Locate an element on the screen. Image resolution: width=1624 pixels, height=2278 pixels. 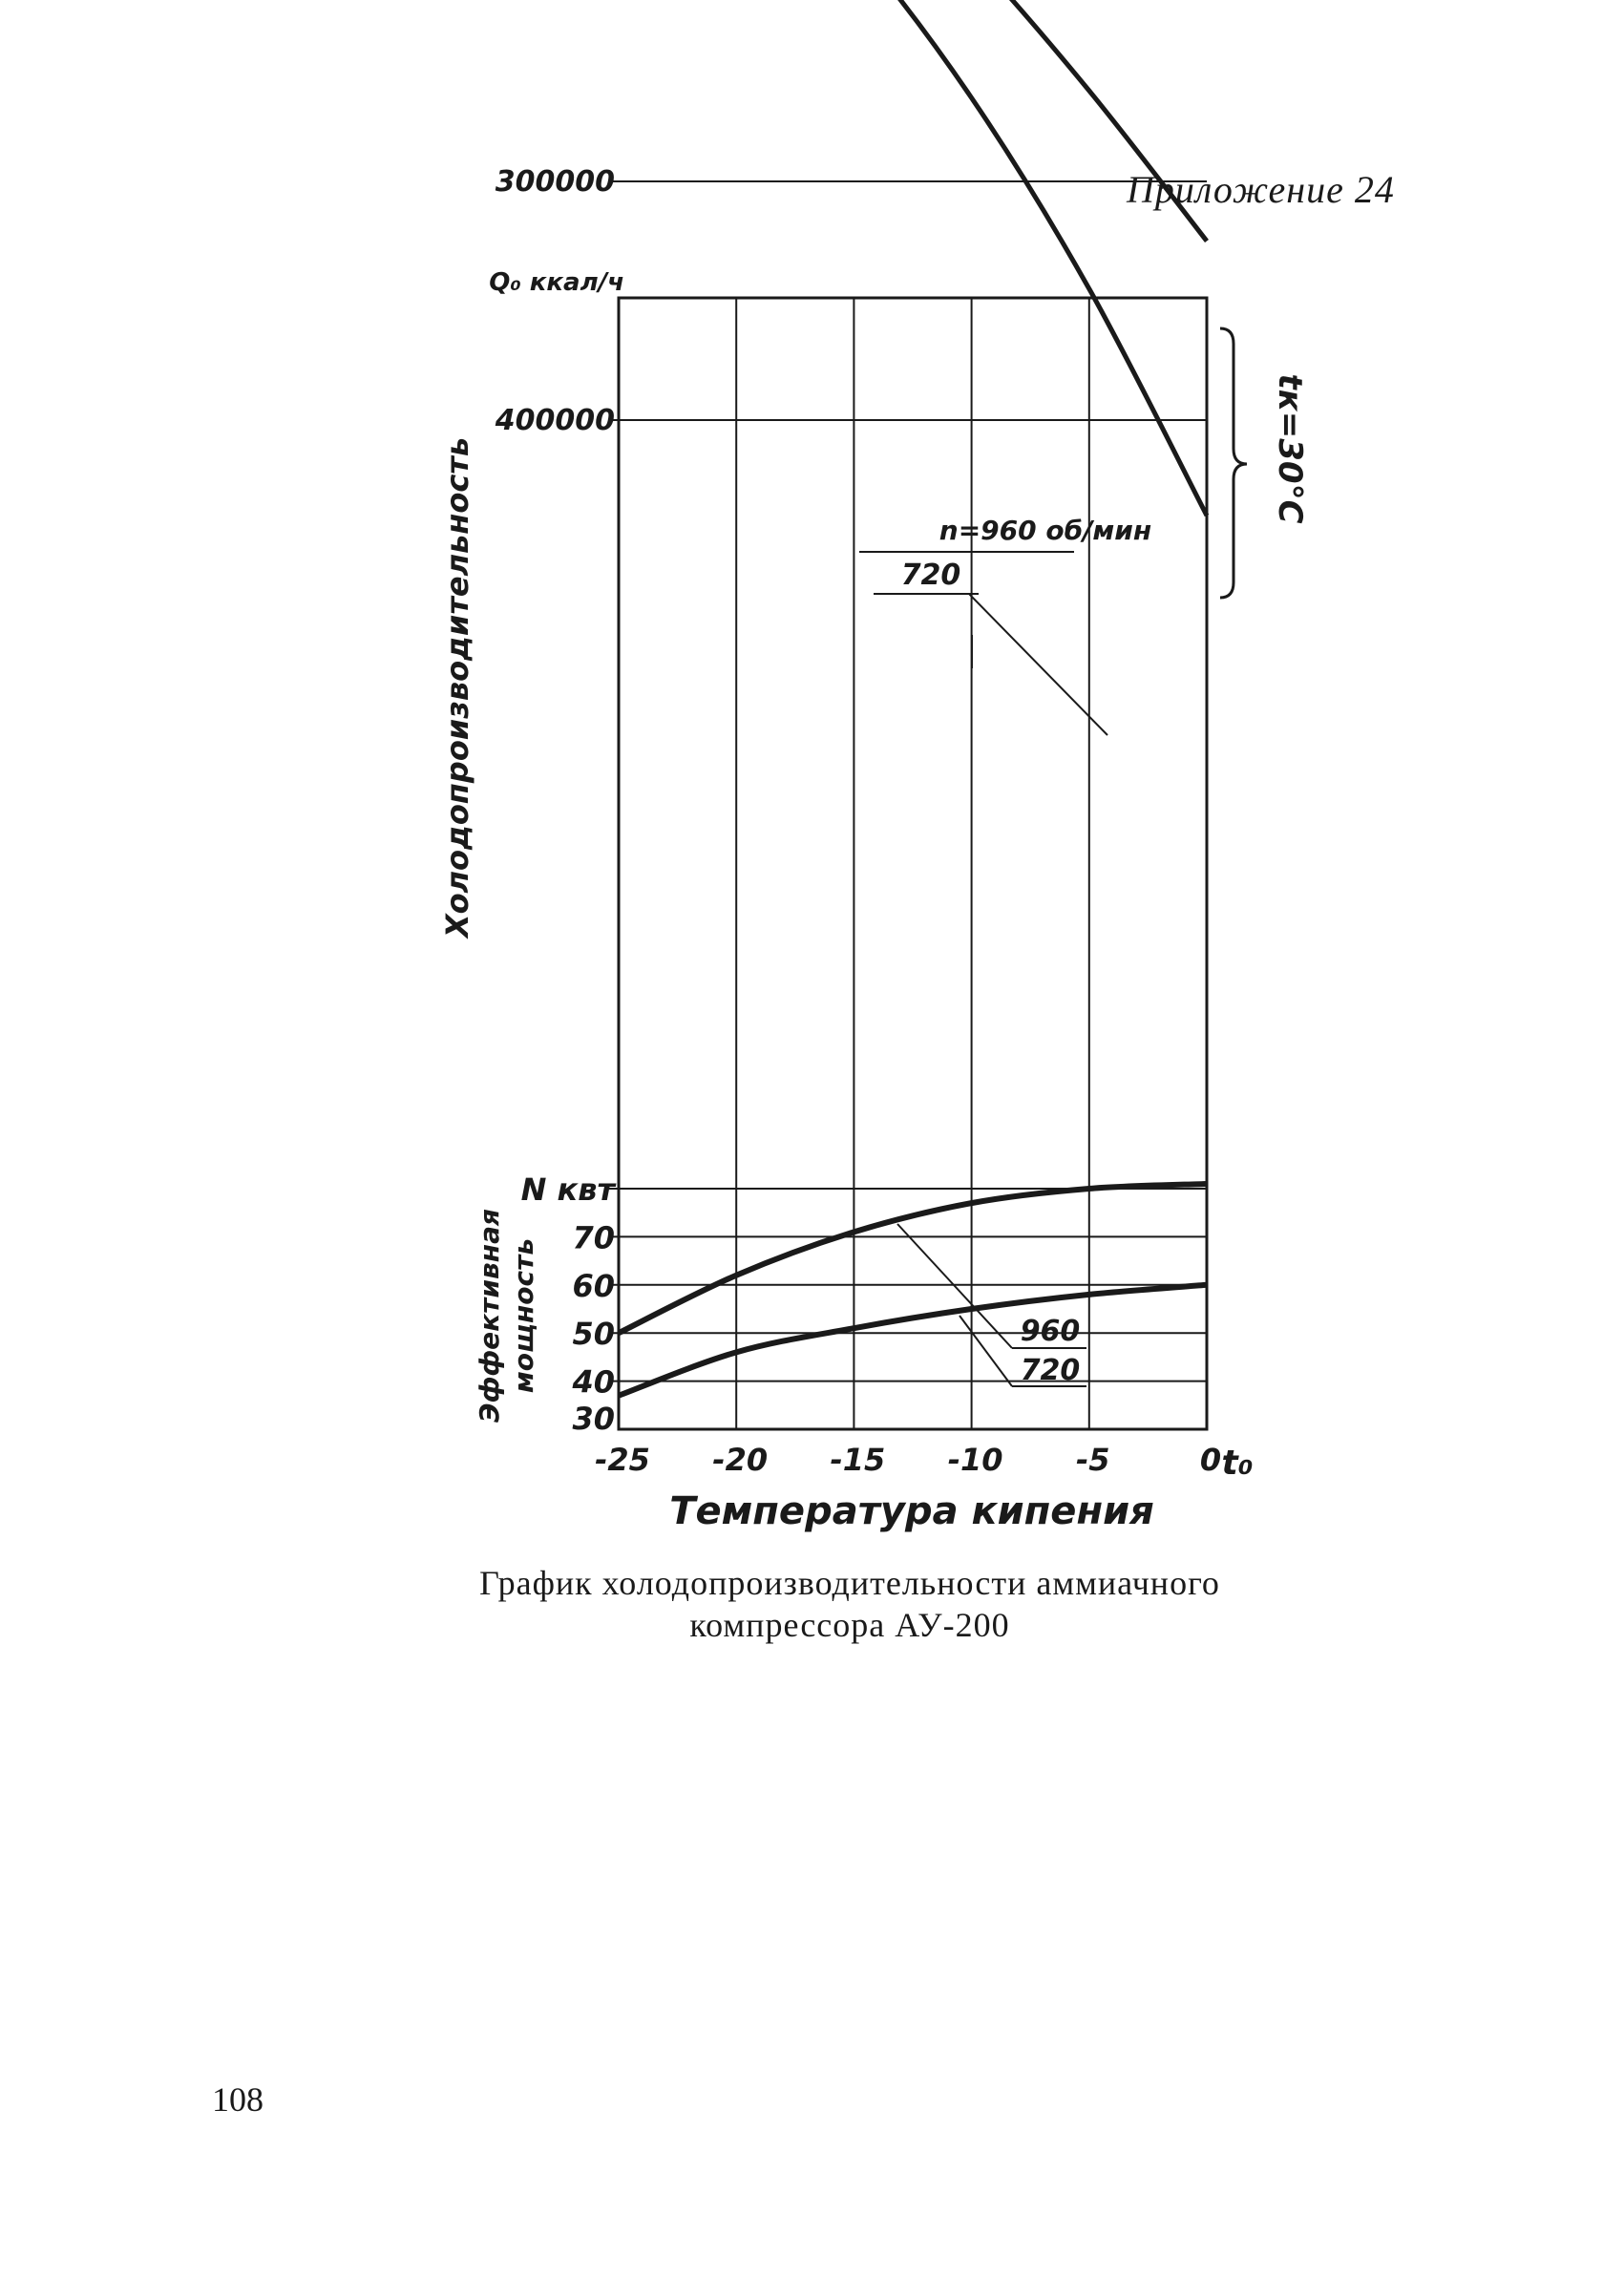
x-tick-label: -10 is located at coordinates (975, 1460).